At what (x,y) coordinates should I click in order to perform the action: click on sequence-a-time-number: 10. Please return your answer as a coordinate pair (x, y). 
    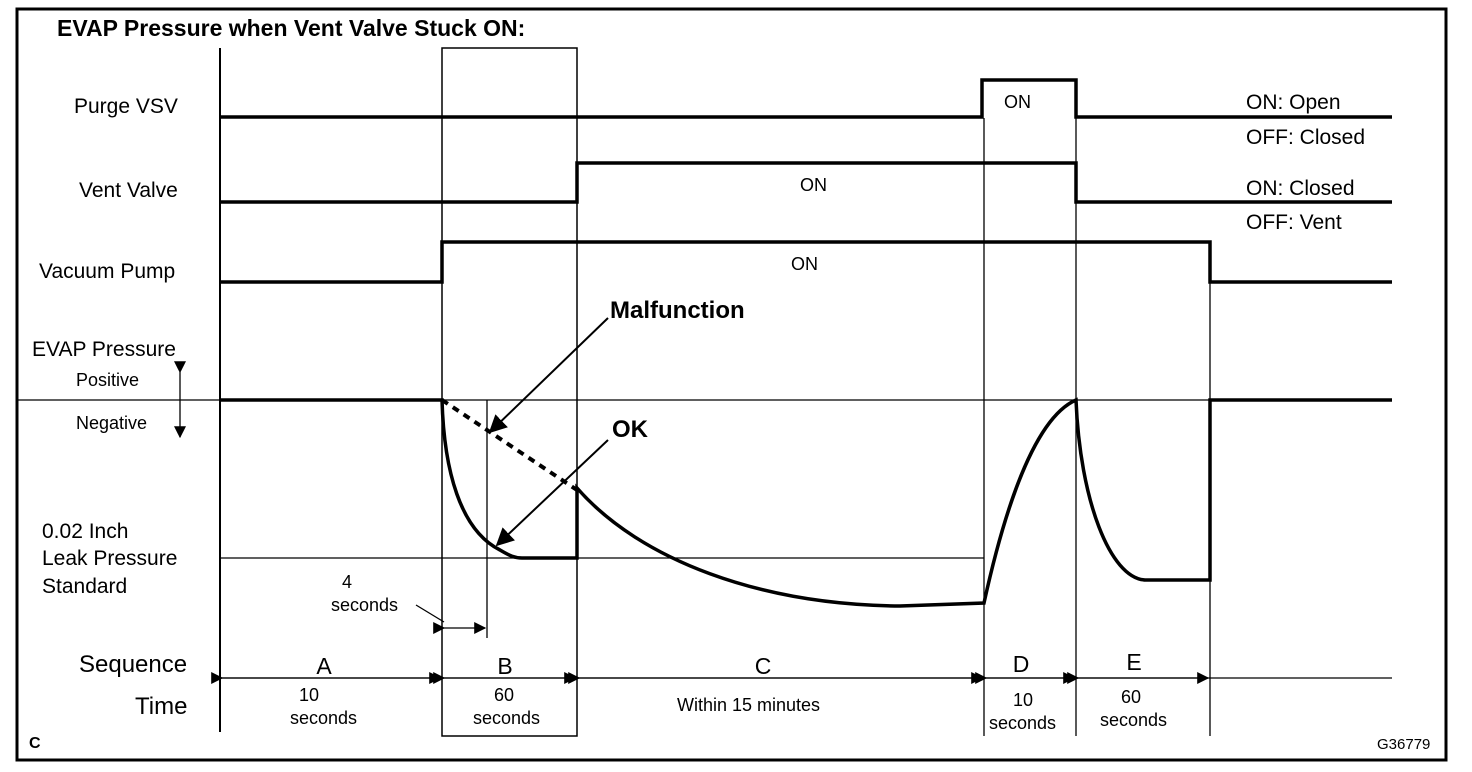
    Looking at the image, I should click on (309, 695).